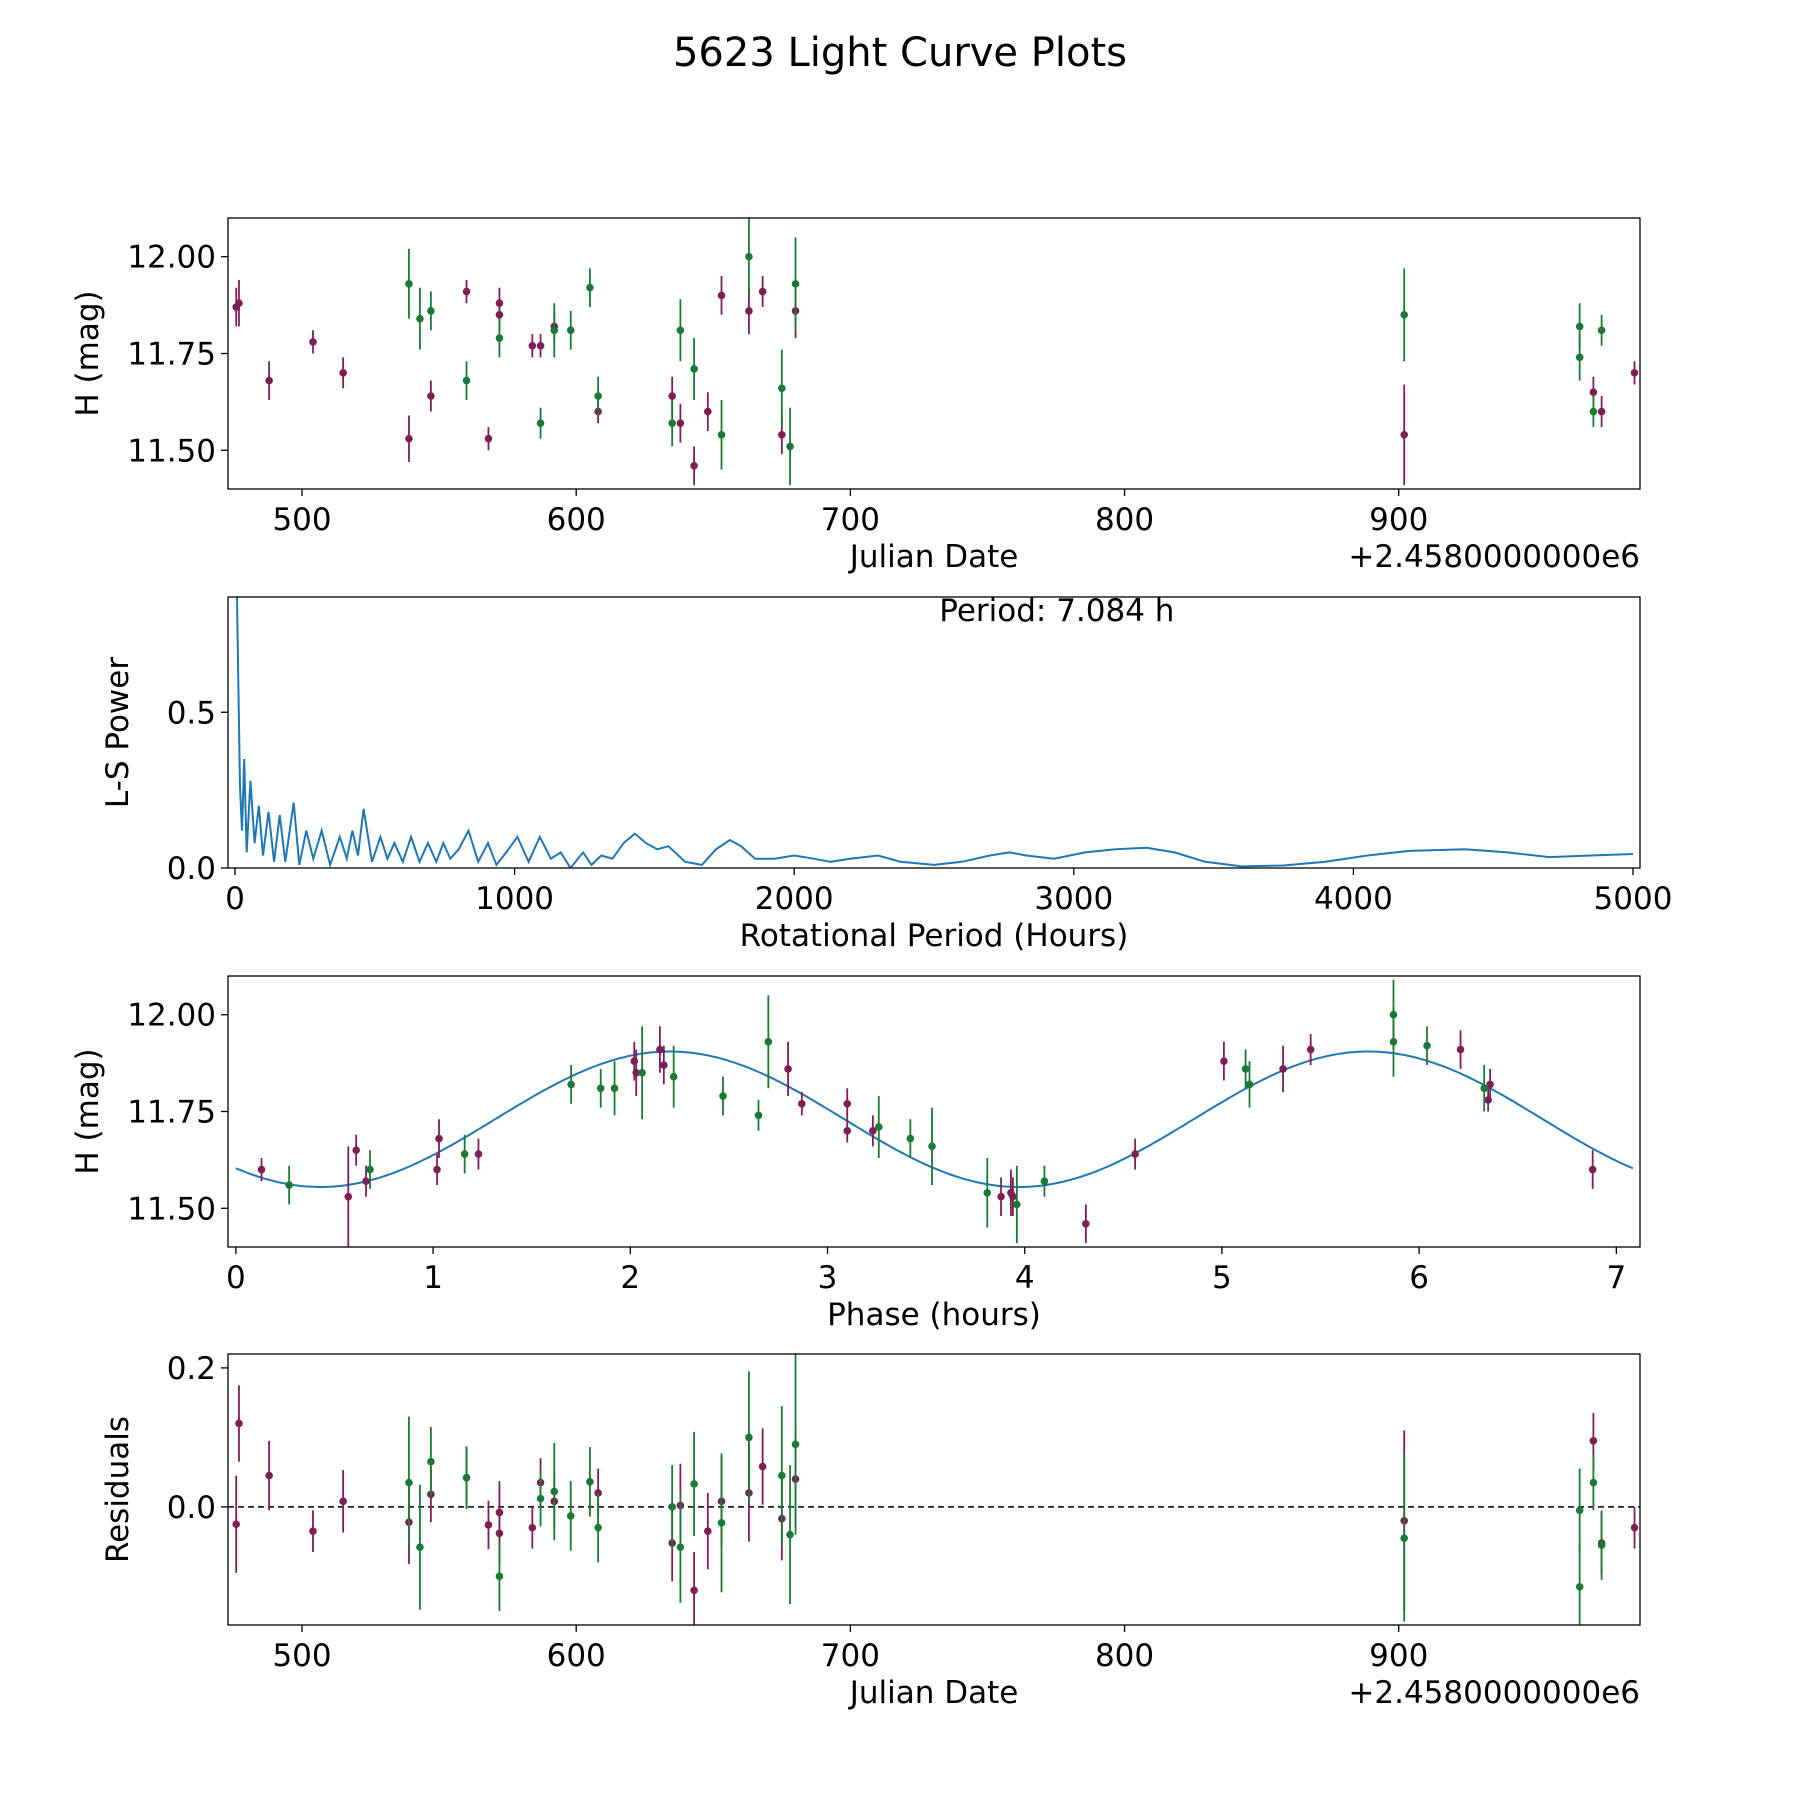  What do you see at coordinates (576, 520) in the screenshot?
I see `lightcurve-xtick-label: 600` at bounding box center [576, 520].